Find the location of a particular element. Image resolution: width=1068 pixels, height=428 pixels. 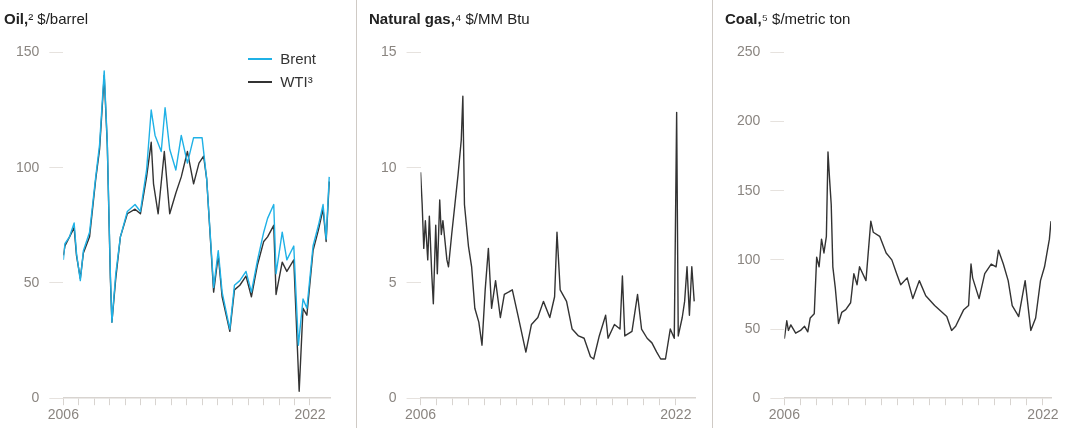

legend-label: Brent is located at coordinates (298, 58).